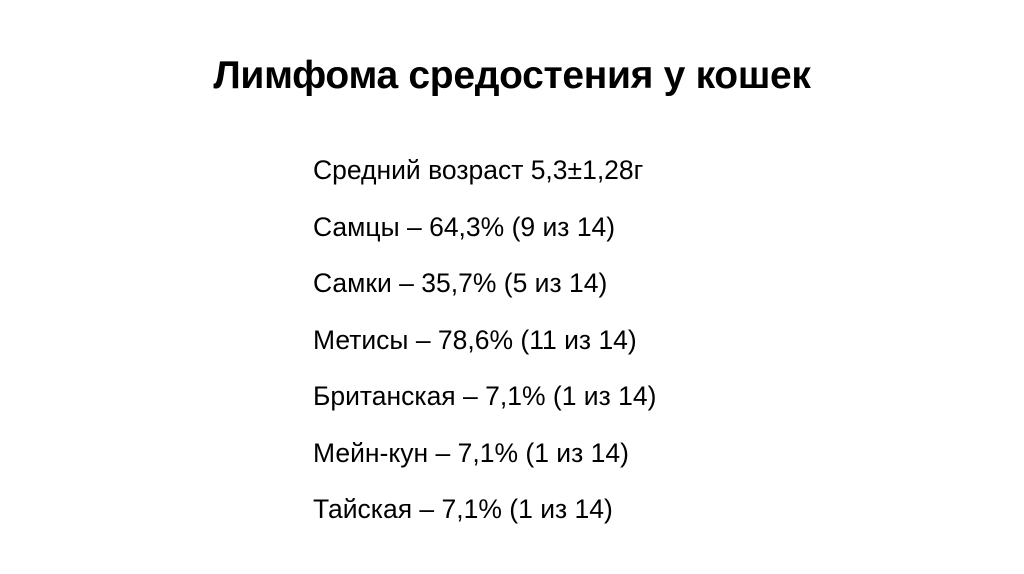 The width and height of the screenshot is (1024, 574). What do you see at coordinates (460, 283) in the screenshot?
I see `list-item-females: Самки – 35,7% (5 из 14)` at bounding box center [460, 283].